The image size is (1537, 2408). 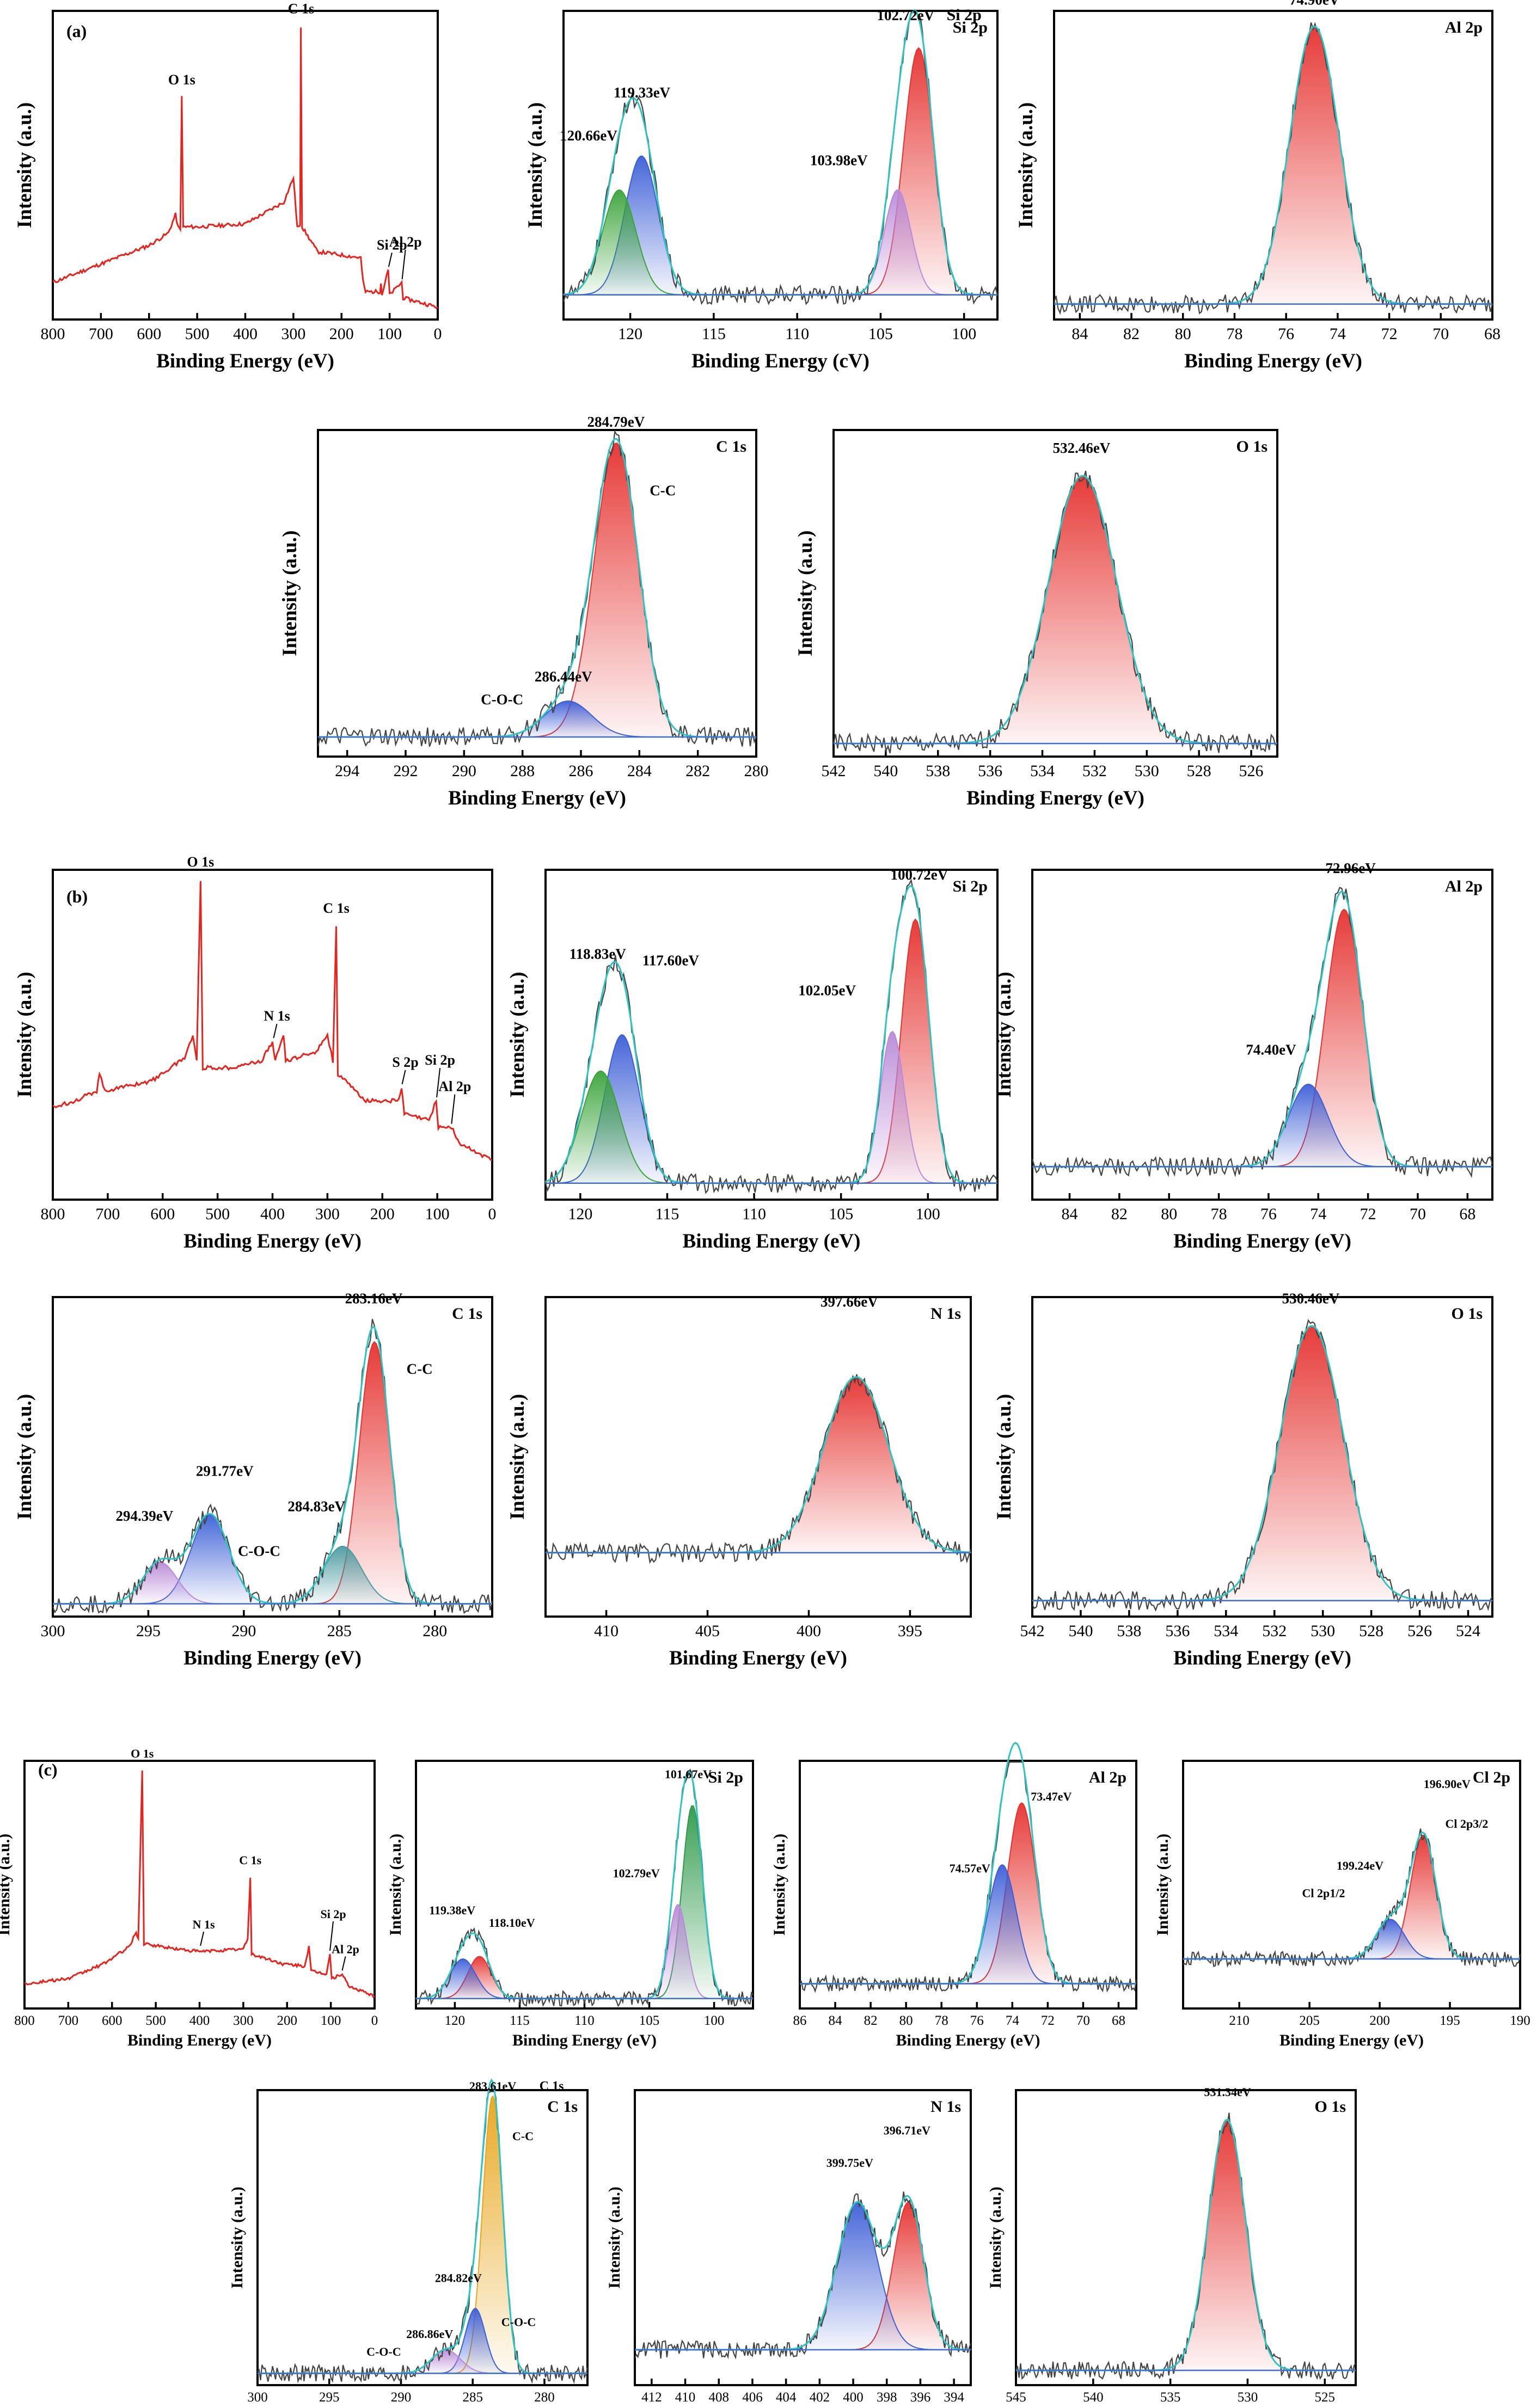 I want to click on peak-label: C-O-C, so click(x=259, y=1551).